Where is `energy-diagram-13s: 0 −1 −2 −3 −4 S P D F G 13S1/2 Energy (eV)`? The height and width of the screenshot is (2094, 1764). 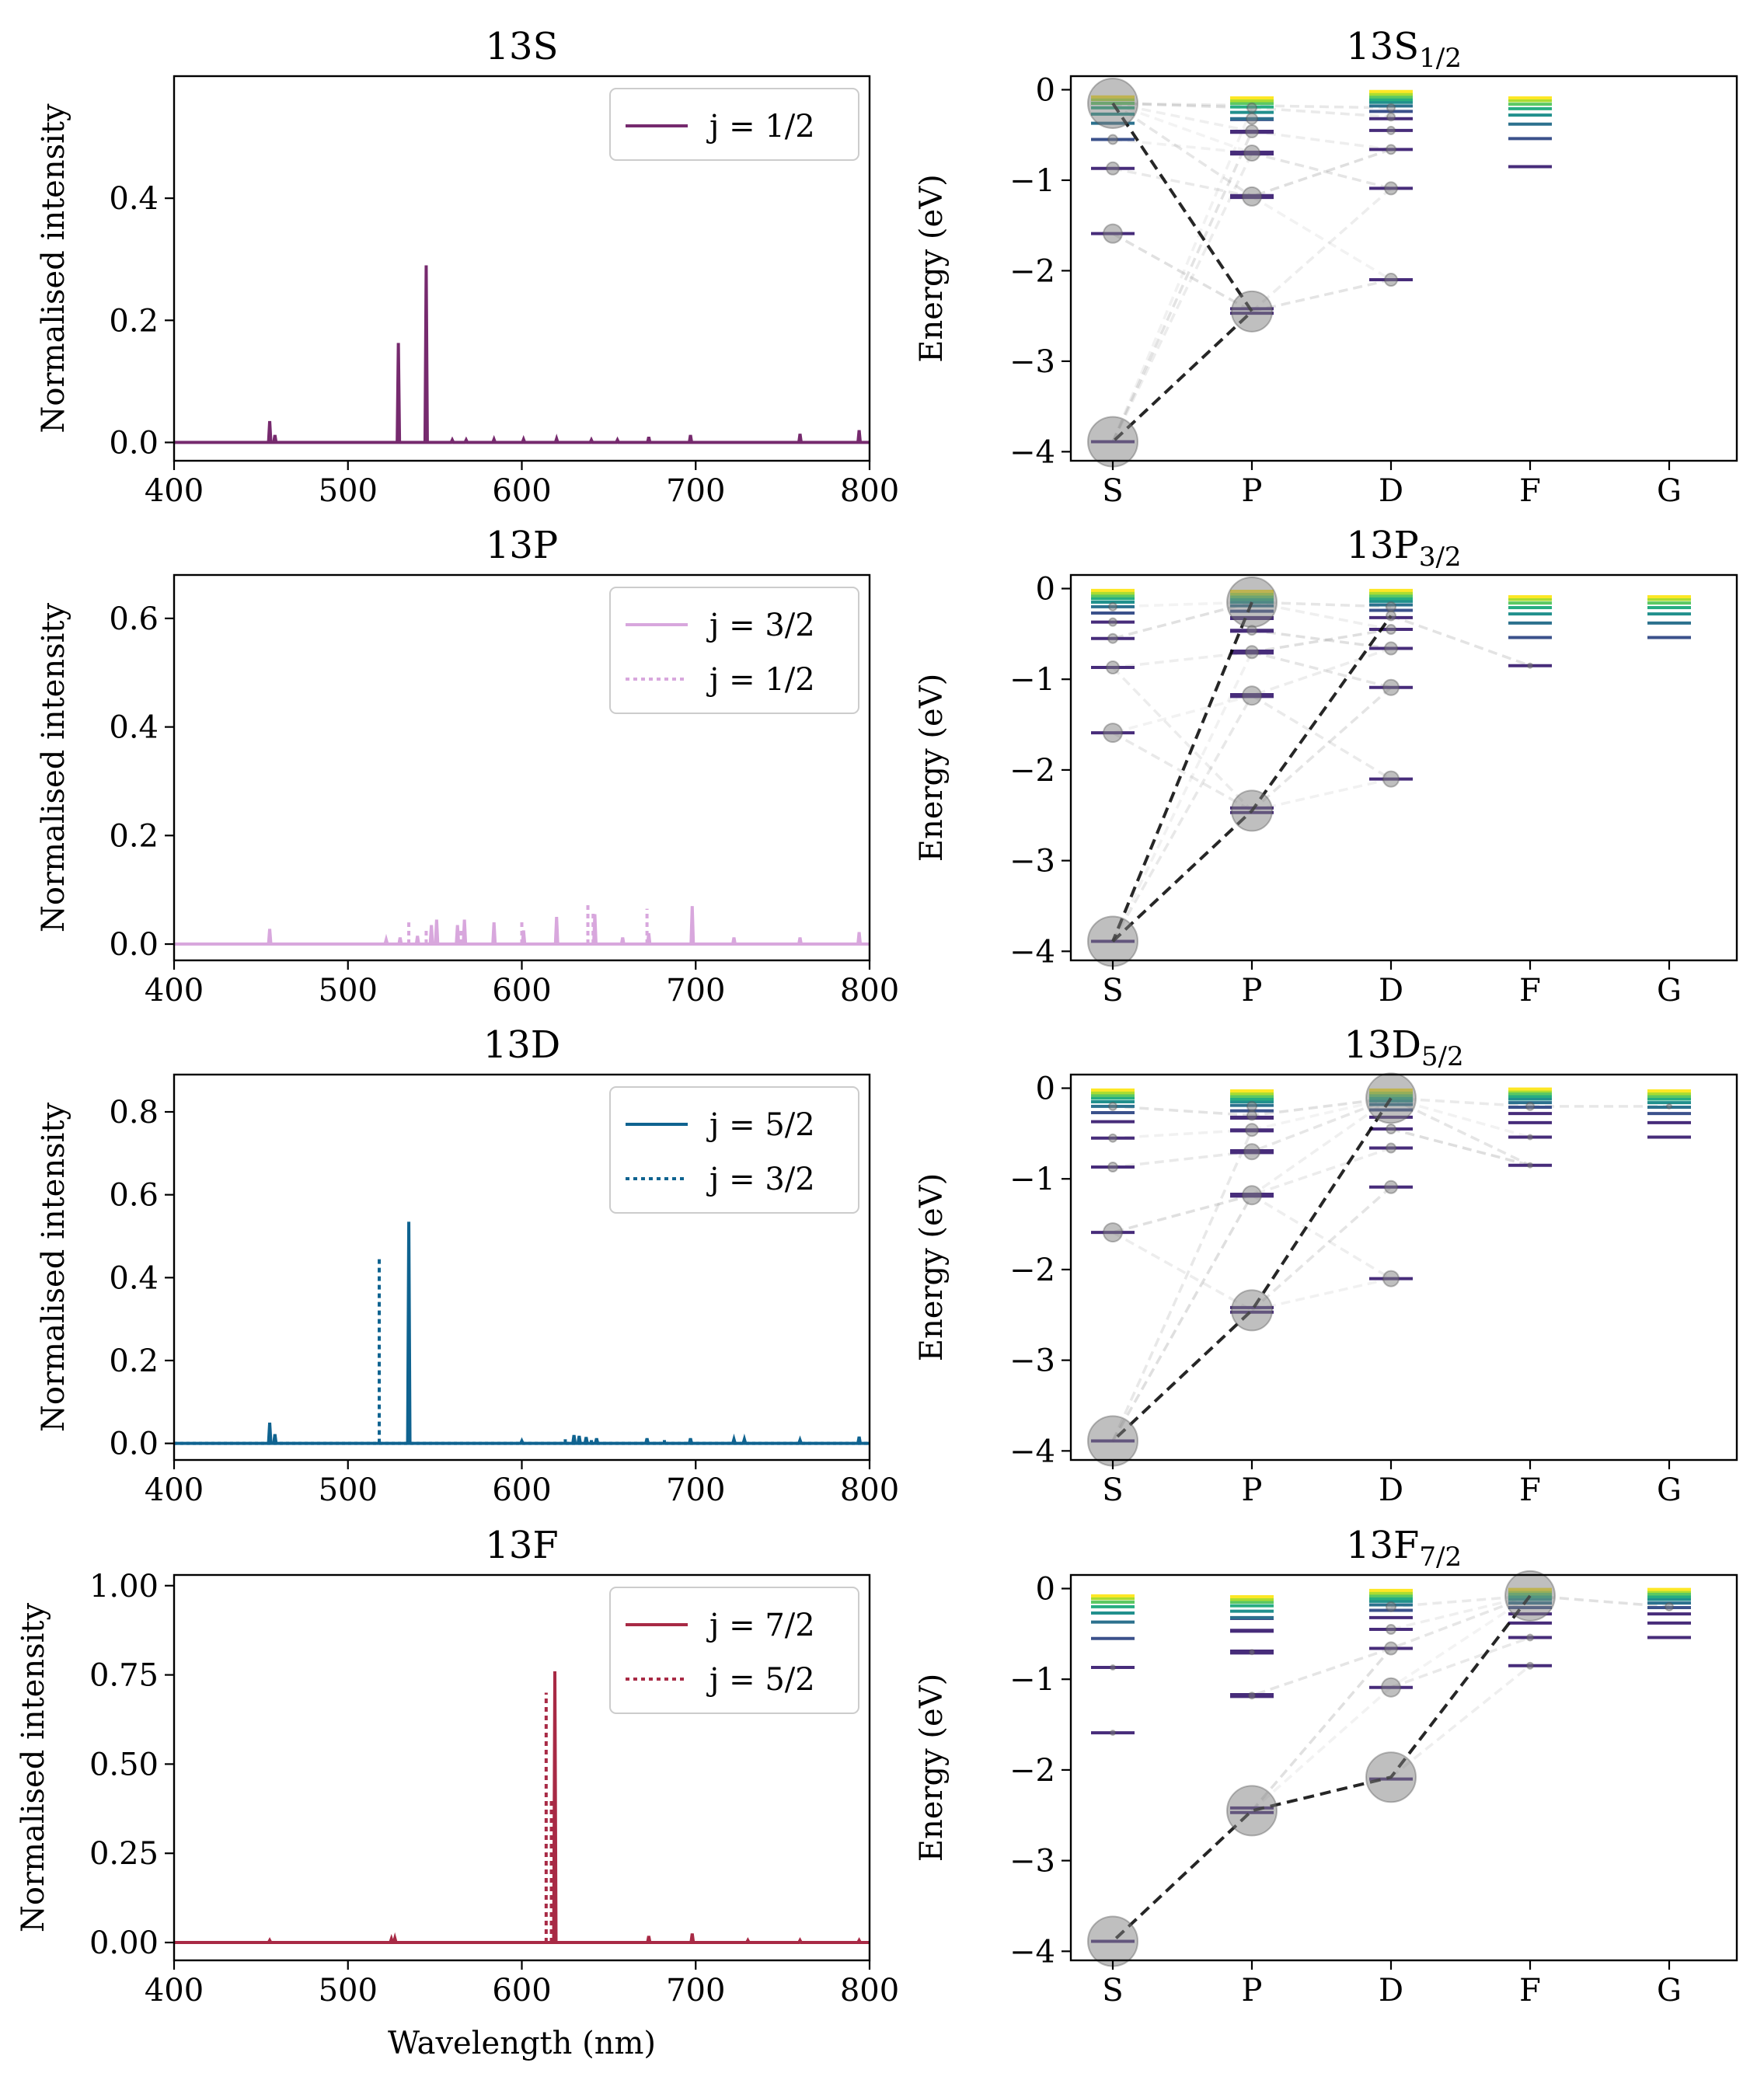 energy-diagram-13s: 0 −1 −2 −3 −4 S P D F G 13S1/2 Energy (eV) is located at coordinates (1326, 267).